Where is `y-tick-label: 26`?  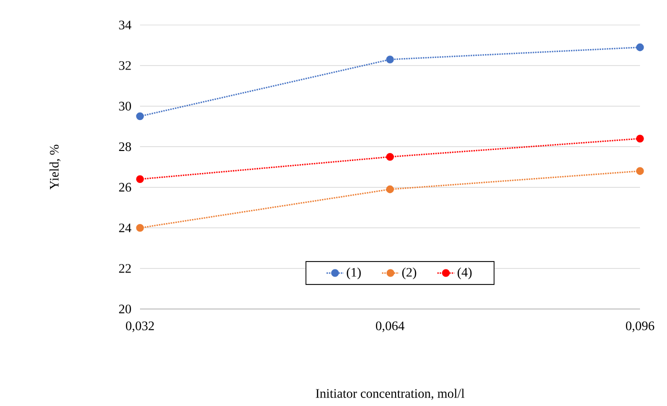 y-tick-label: 26 is located at coordinates (125, 187).